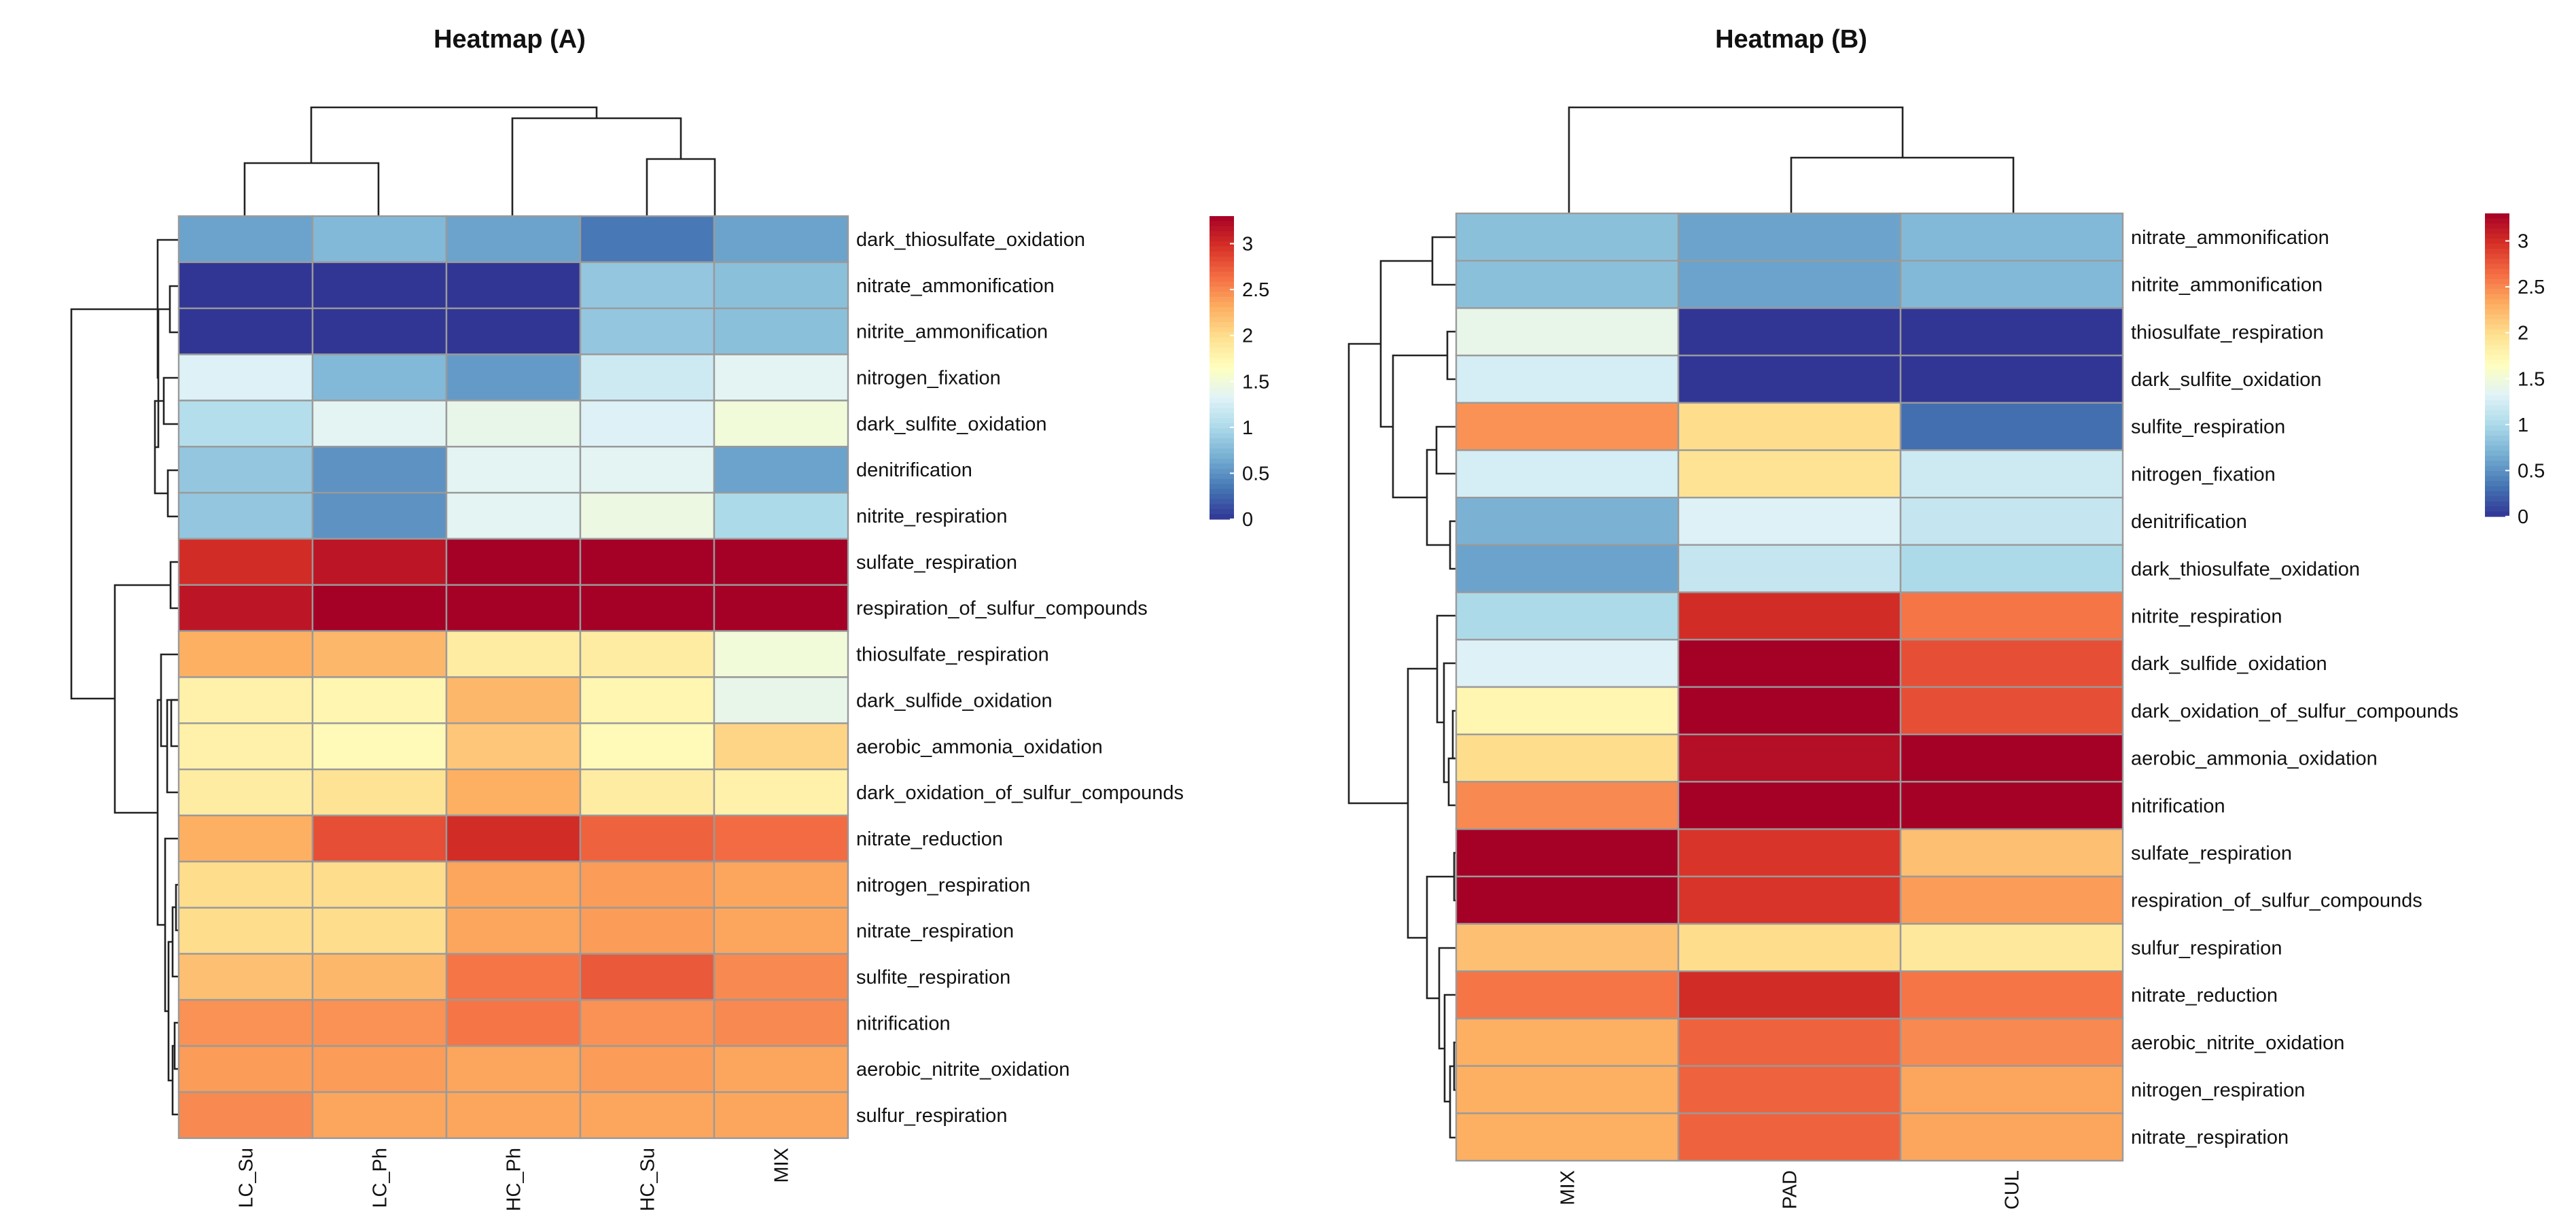  Describe the element at coordinates (963, 1069) in the screenshot. I see `heatmap-a-row-label: aerobic_nitrite_oxidation` at that location.